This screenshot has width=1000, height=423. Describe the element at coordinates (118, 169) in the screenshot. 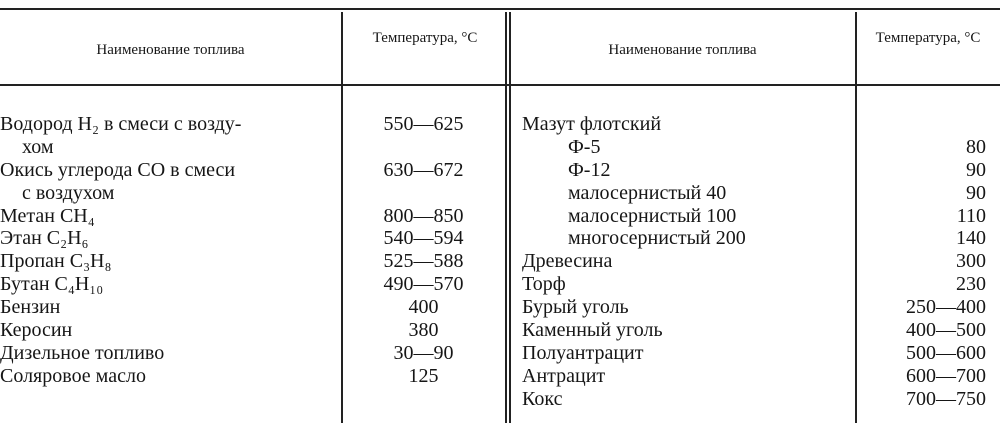

I see `fuel-name: Окись углерода CO в смеси` at that location.